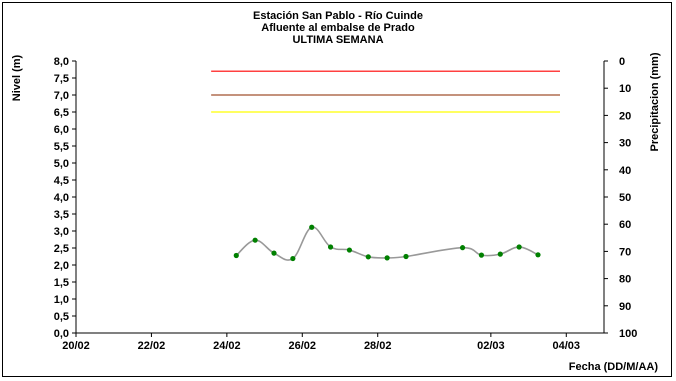 Image resolution: width=676 pixels, height=381 pixels. I want to click on left-axis-tick-label: 3,0, so click(61, 232).